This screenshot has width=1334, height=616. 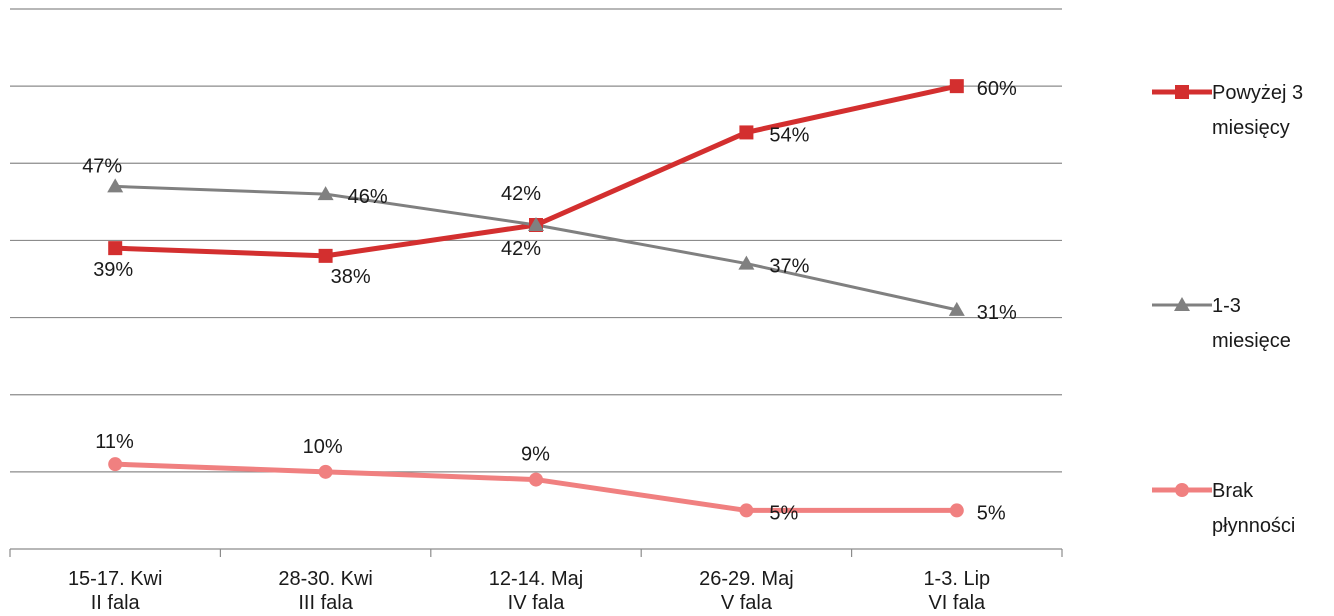 What do you see at coordinates (1251, 341) in the screenshot?
I see `legend-label-line: miesięce` at bounding box center [1251, 341].